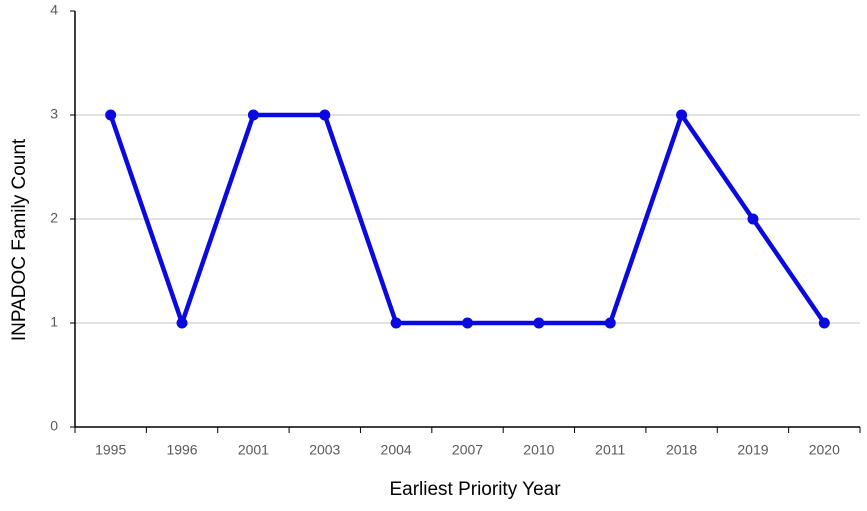  Describe the element at coordinates (54, 426) in the screenshot. I see `y-tick-label: 0` at that location.